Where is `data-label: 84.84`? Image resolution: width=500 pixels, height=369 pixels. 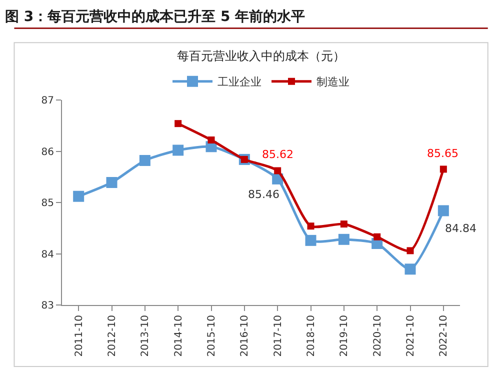 data-label: 84.84 is located at coordinates (460, 228).